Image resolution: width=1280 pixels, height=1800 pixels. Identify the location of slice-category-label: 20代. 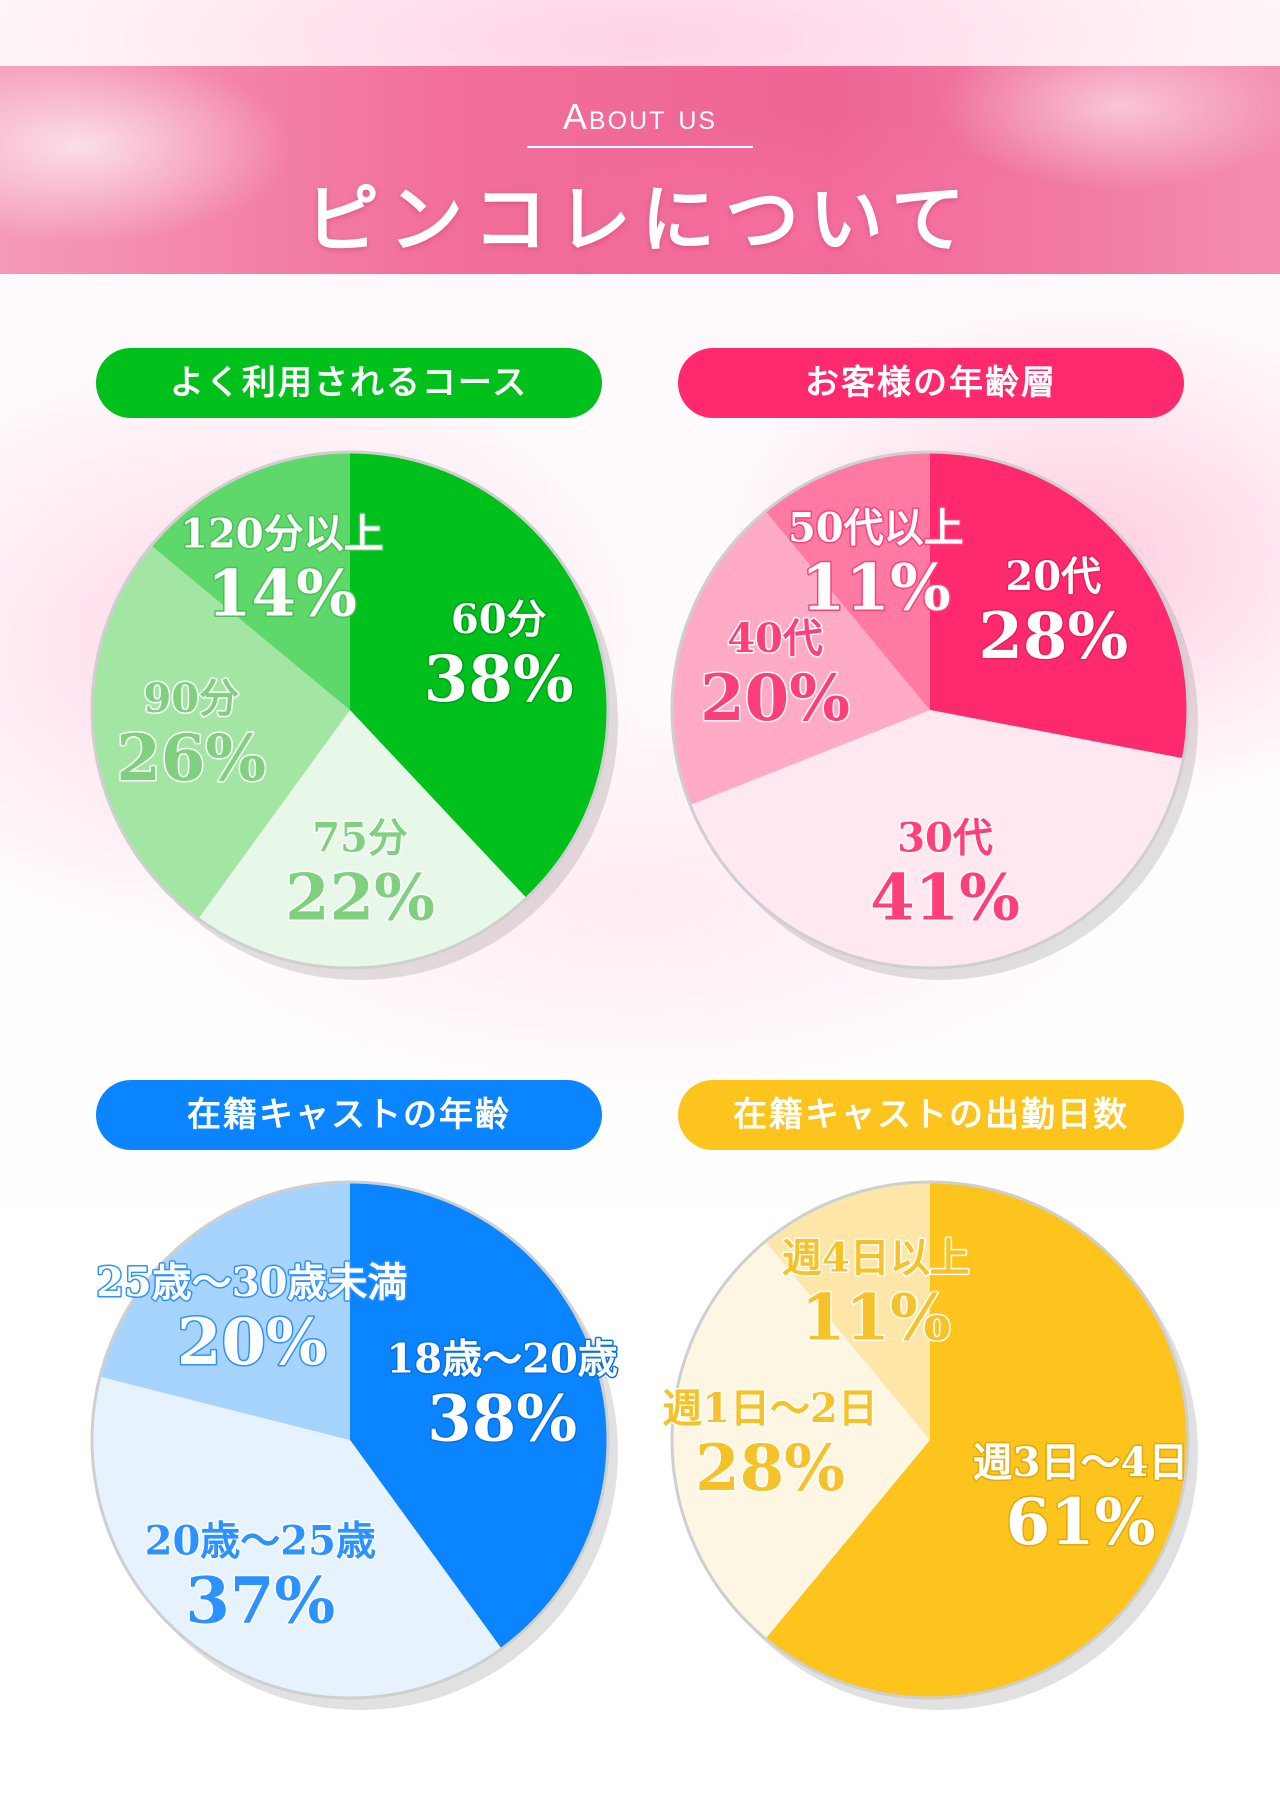
(1053, 576).